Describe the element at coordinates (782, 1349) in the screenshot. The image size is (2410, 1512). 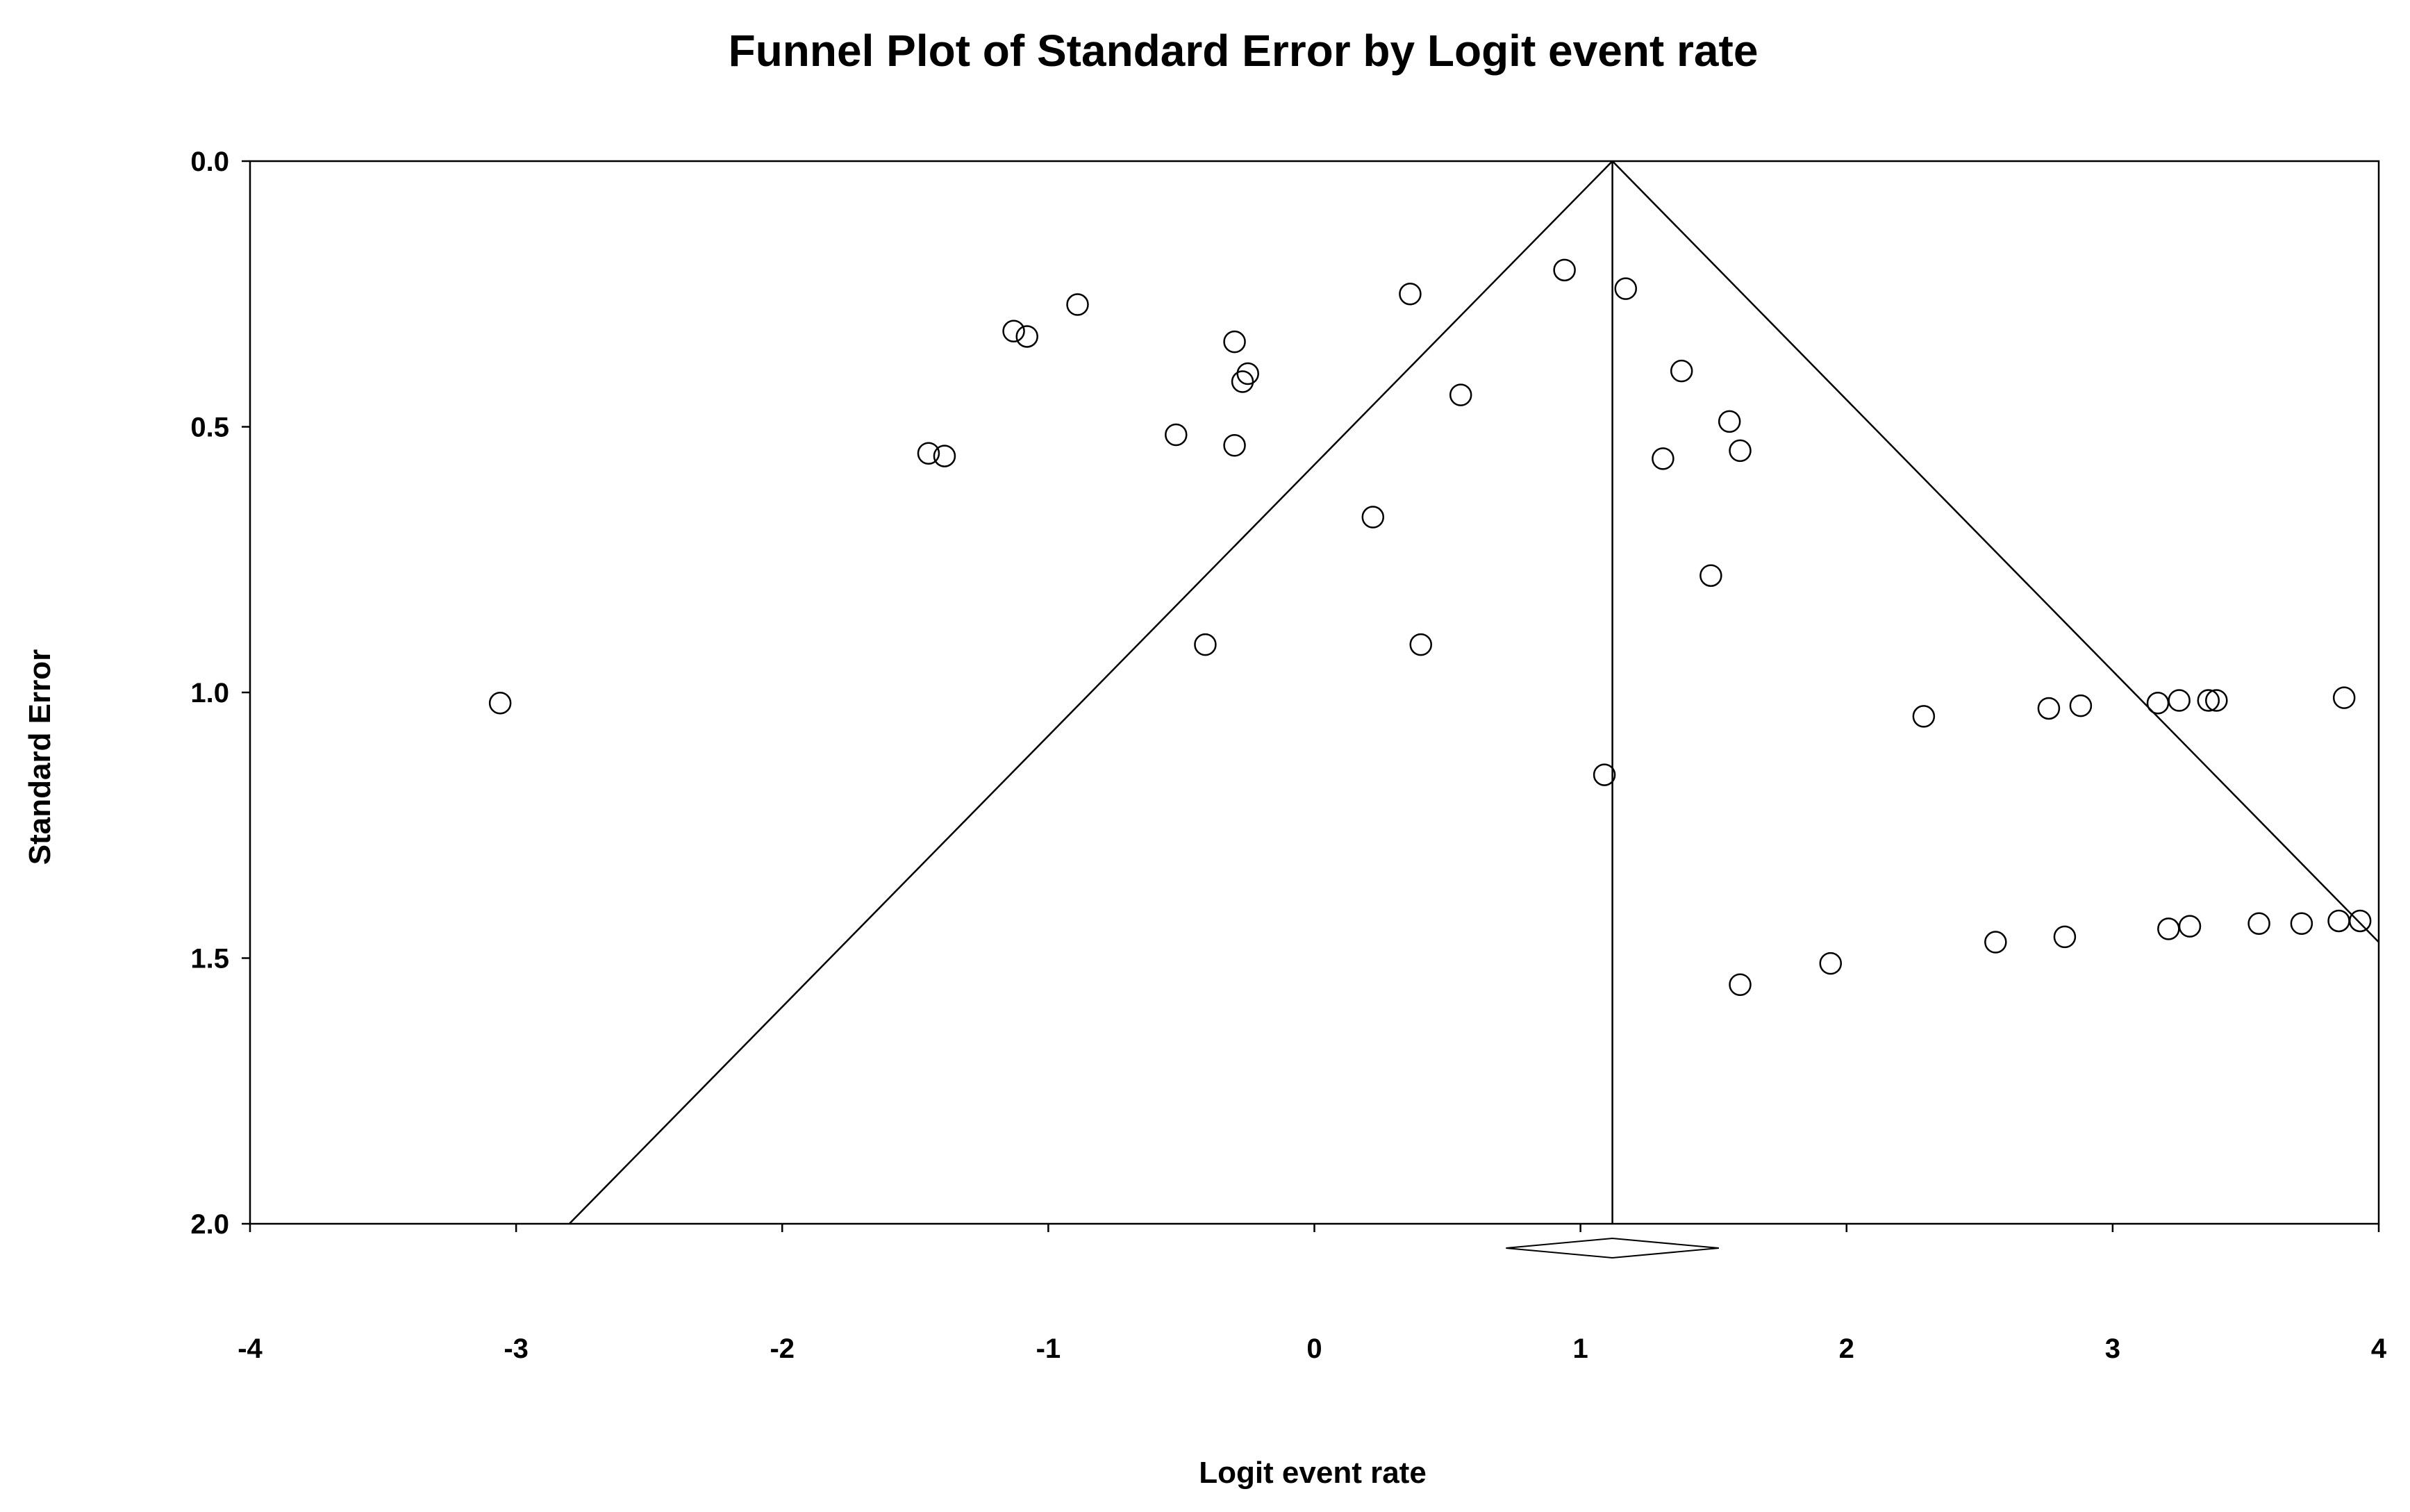
I see `x-tick-label: -2` at that location.